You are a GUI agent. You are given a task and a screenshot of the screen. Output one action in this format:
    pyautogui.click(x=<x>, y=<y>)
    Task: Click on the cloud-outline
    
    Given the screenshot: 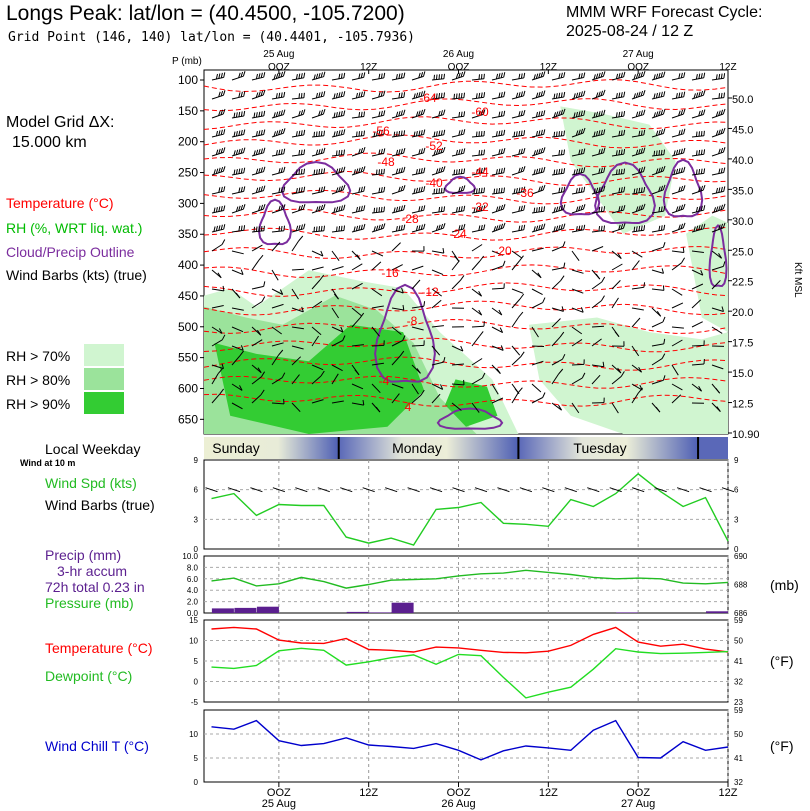 What is the action you would take?
    pyautogui.click(x=718, y=256)
    